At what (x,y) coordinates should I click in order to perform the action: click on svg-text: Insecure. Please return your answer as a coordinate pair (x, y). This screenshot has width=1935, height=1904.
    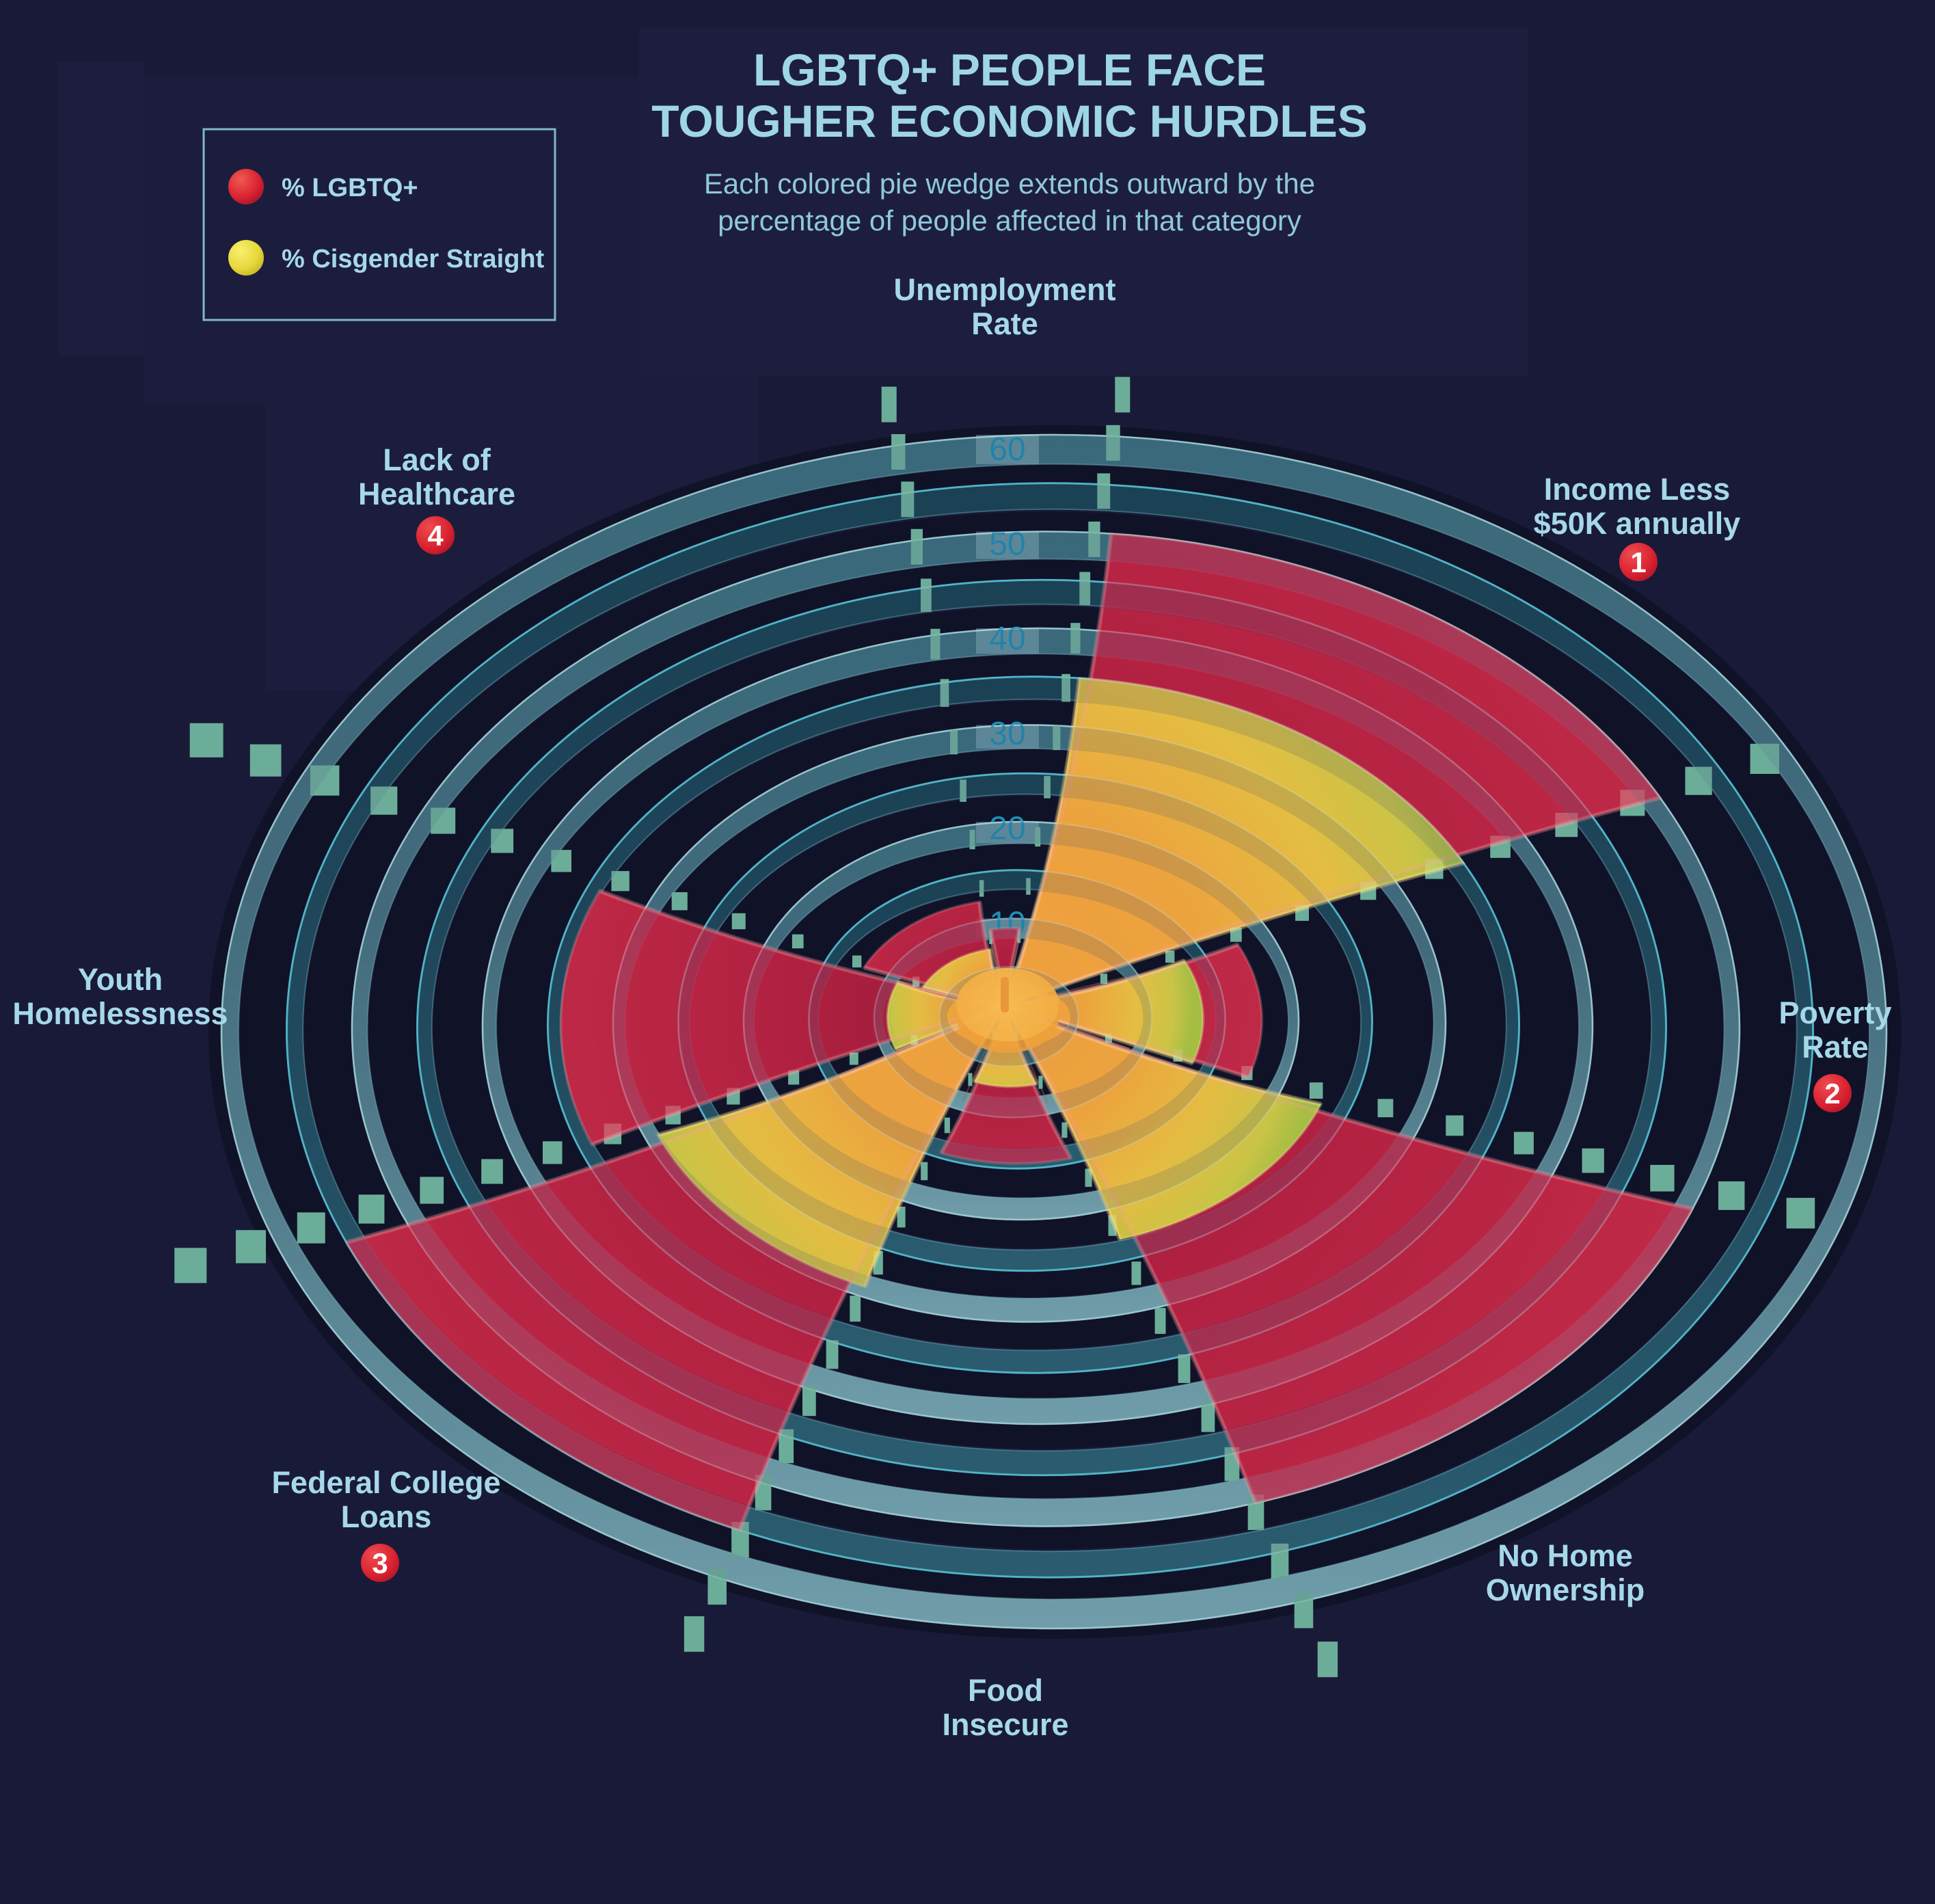
    Looking at the image, I should click on (1005, 1724).